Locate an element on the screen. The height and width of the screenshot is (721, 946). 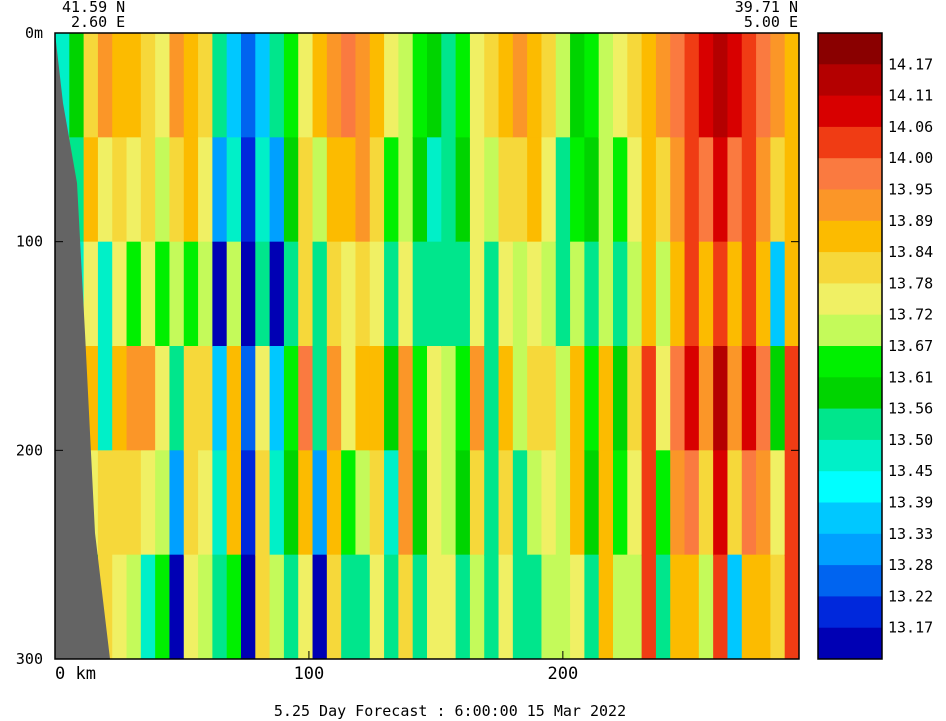
colorbar-label: 14.17 is located at coordinates (910, 64).